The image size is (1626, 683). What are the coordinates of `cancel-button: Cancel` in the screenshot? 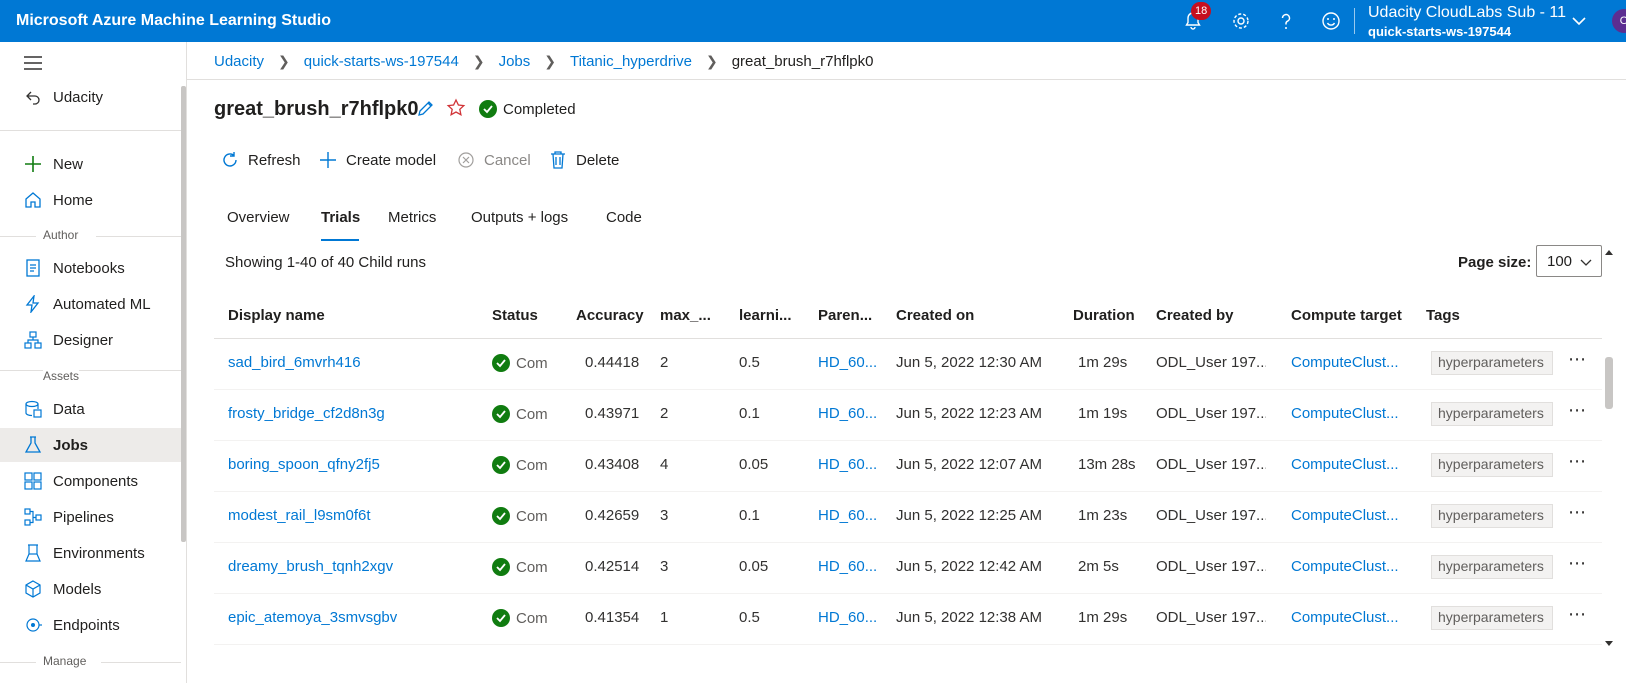 It's located at (493, 160).